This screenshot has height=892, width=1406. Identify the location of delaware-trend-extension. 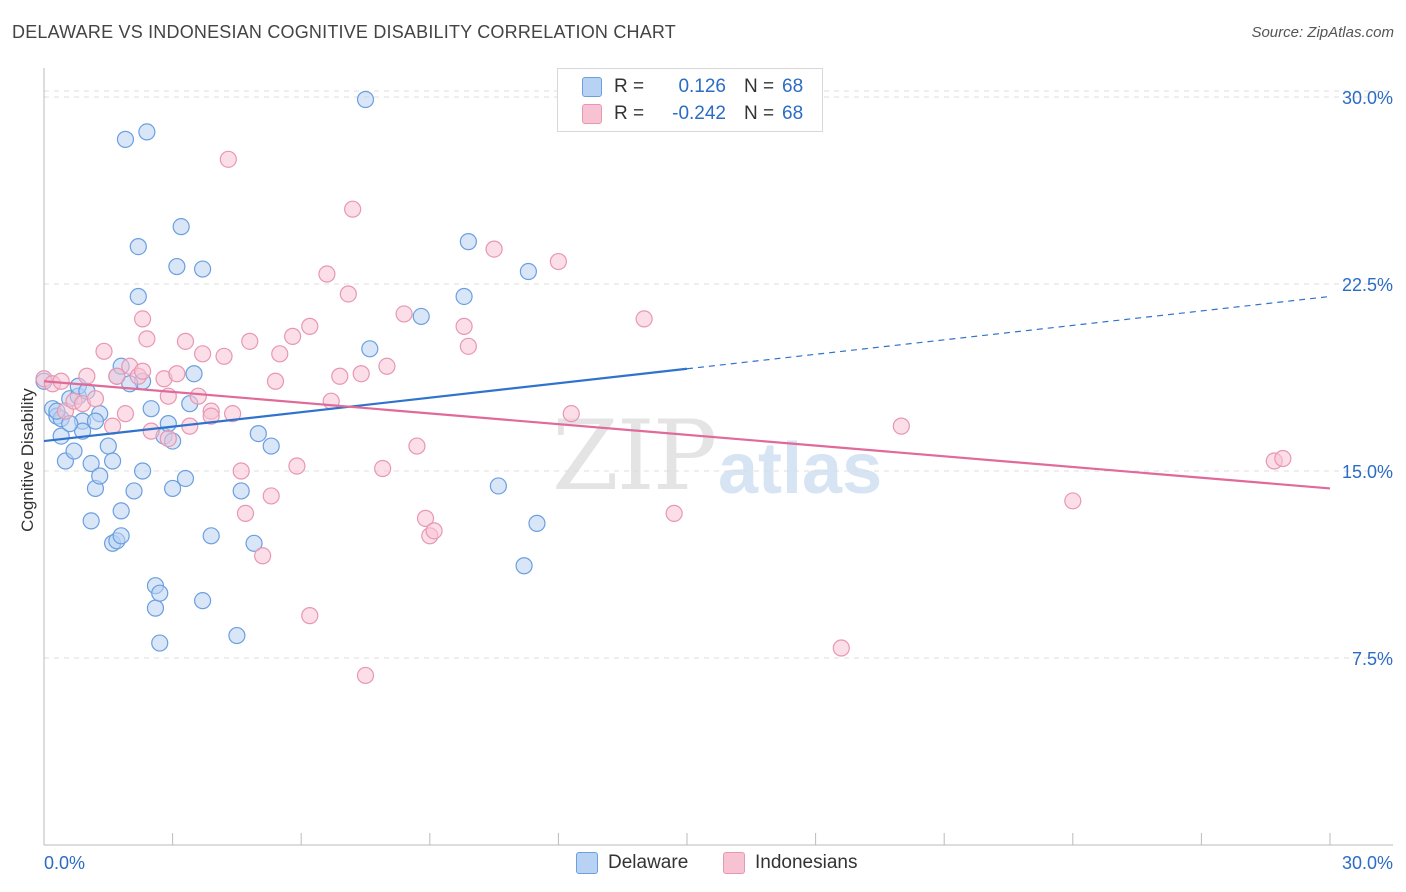
(1008, 332).